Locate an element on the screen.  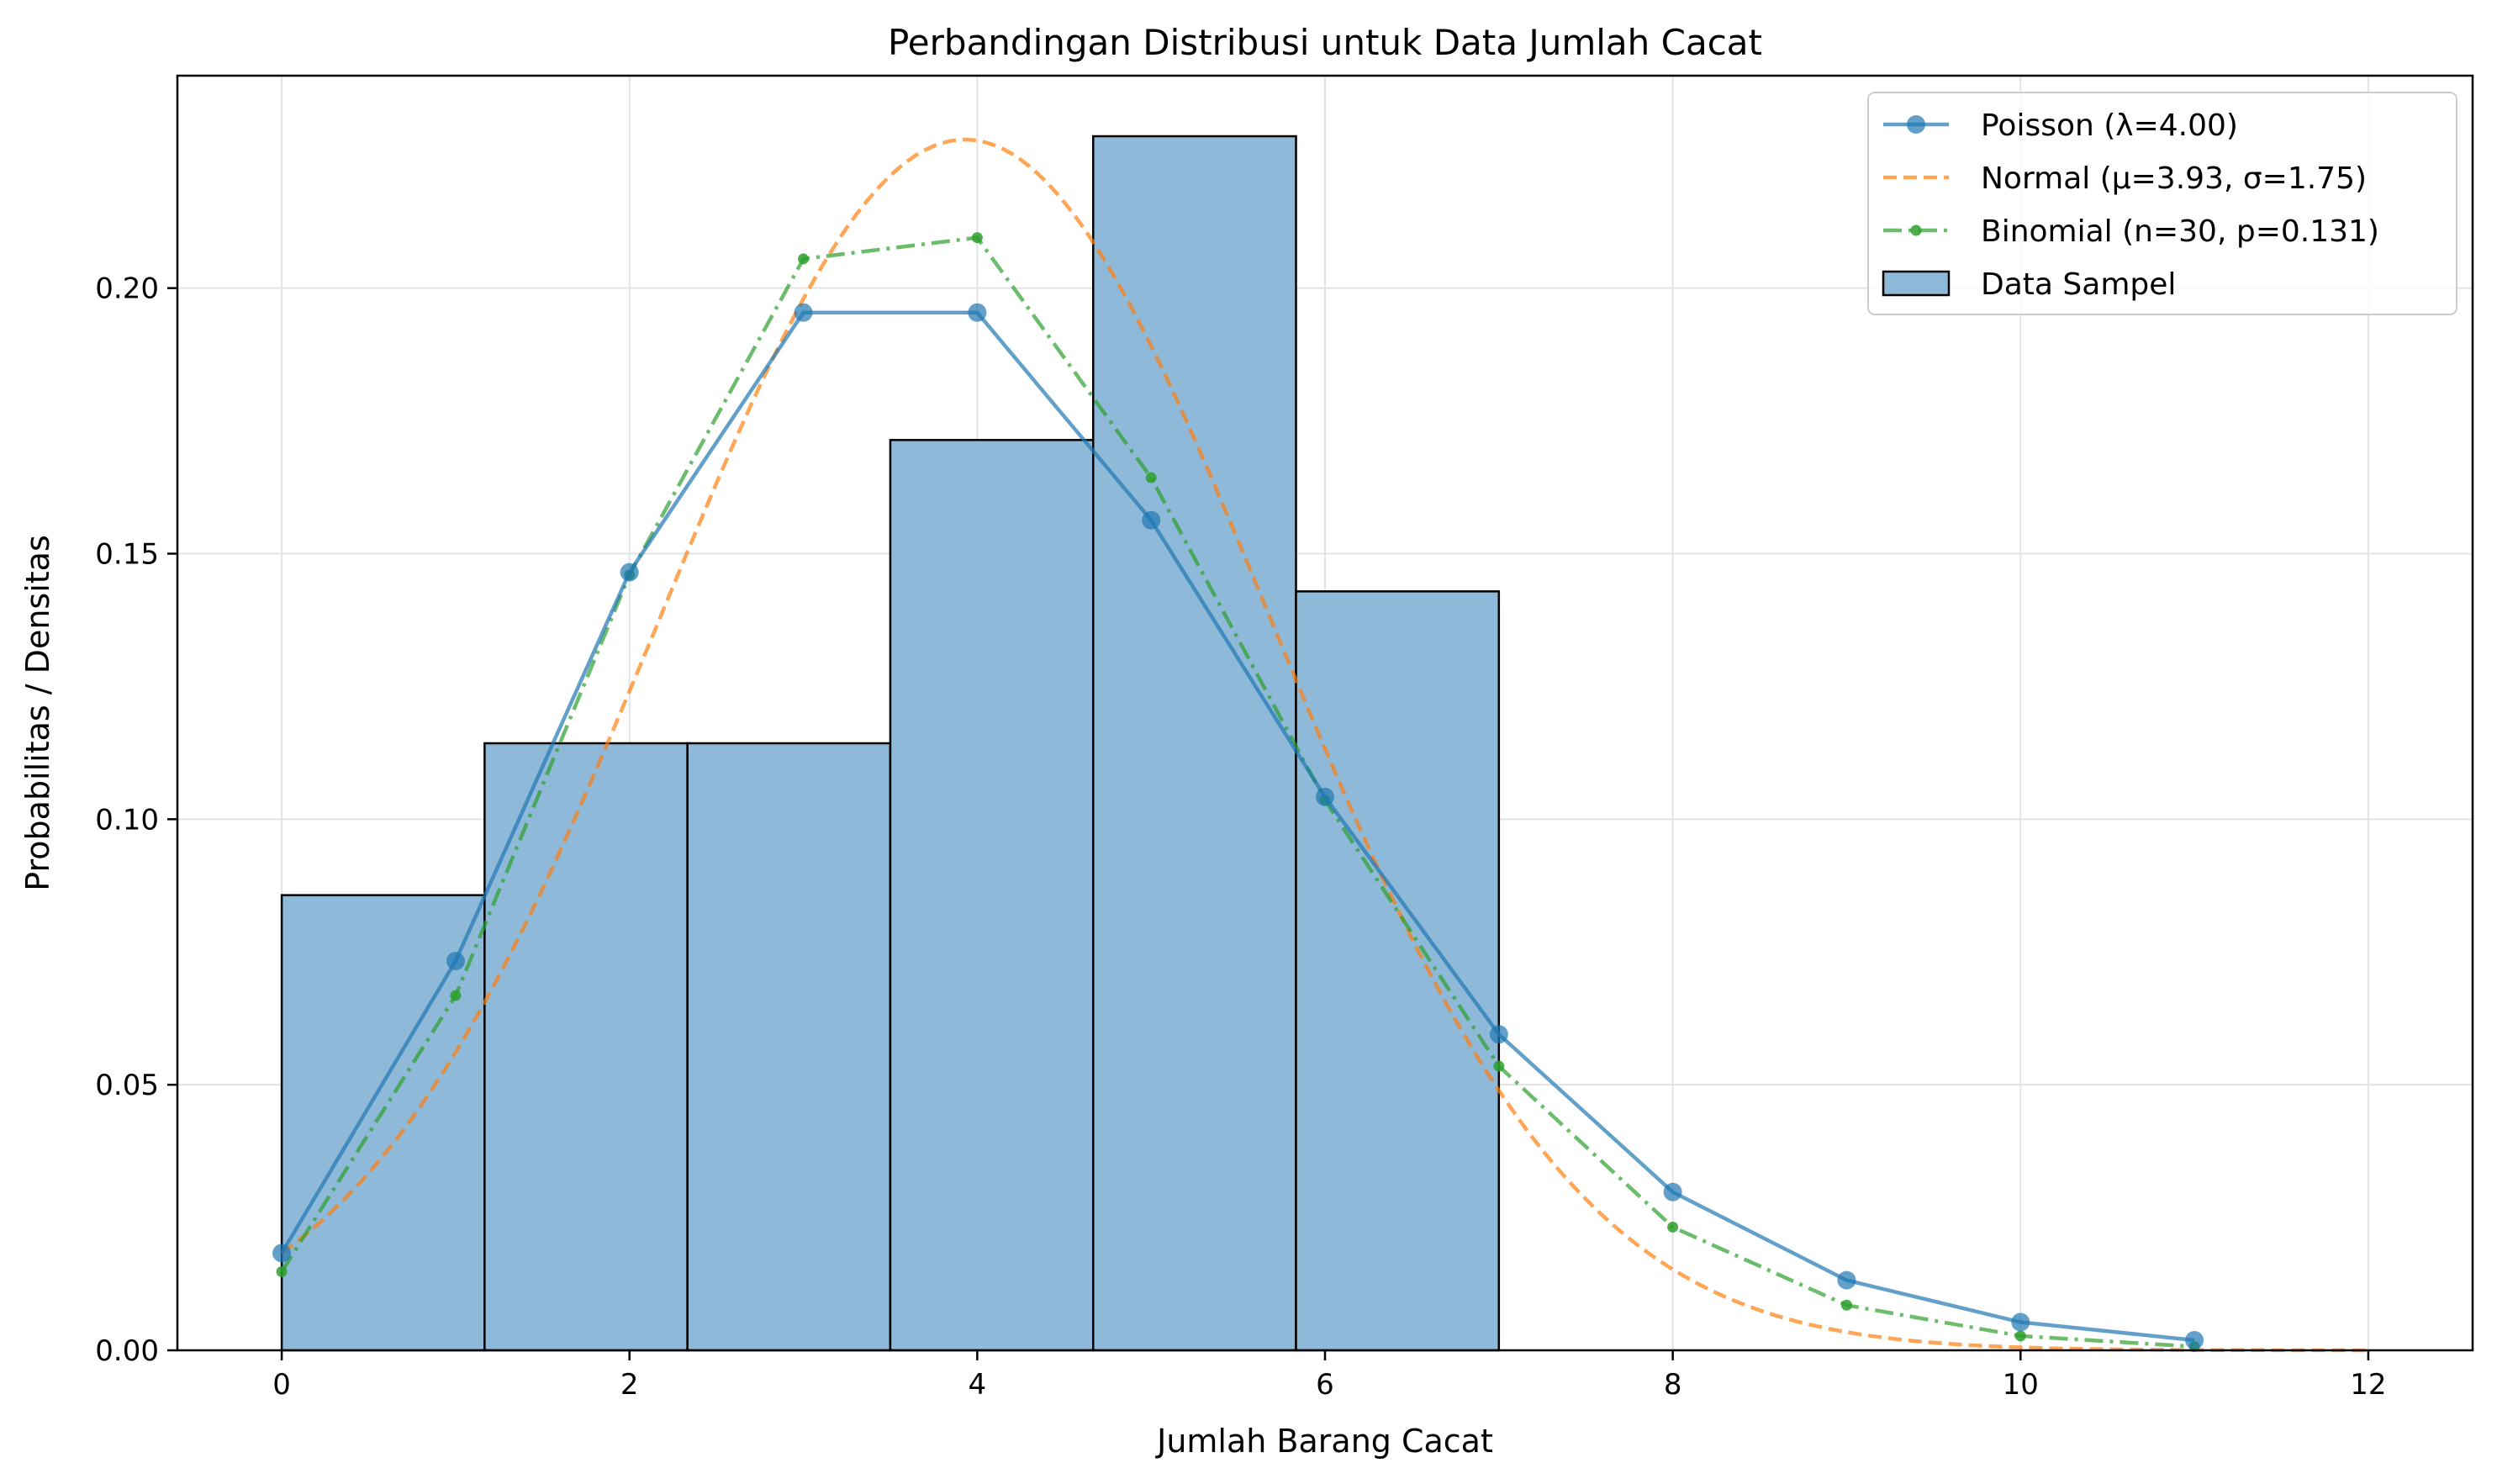
legend-label: Poisson (λ=4.00) is located at coordinates (2109, 126).